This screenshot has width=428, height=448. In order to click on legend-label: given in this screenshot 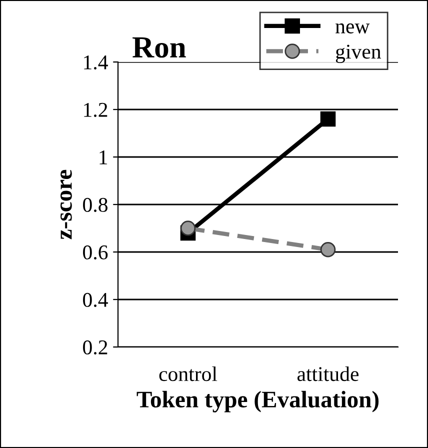, I will do `click(359, 54)`.